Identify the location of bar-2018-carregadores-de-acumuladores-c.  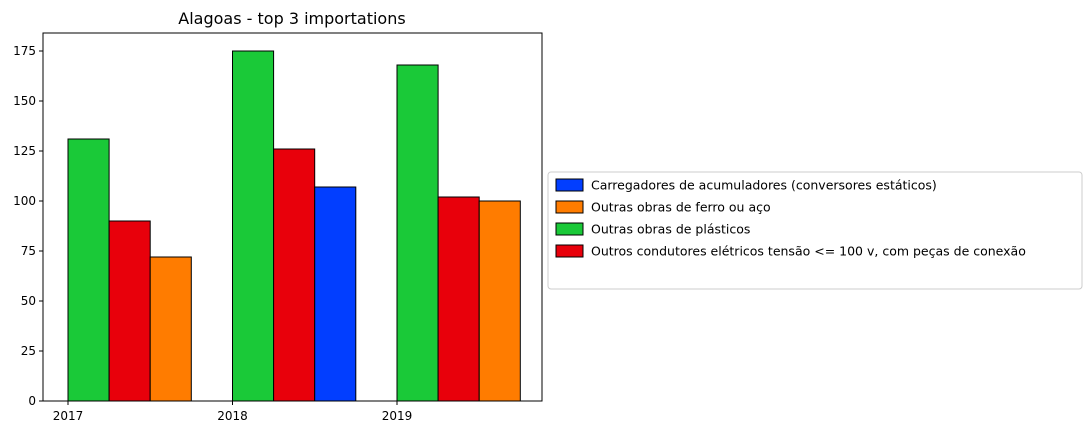
(335, 294).